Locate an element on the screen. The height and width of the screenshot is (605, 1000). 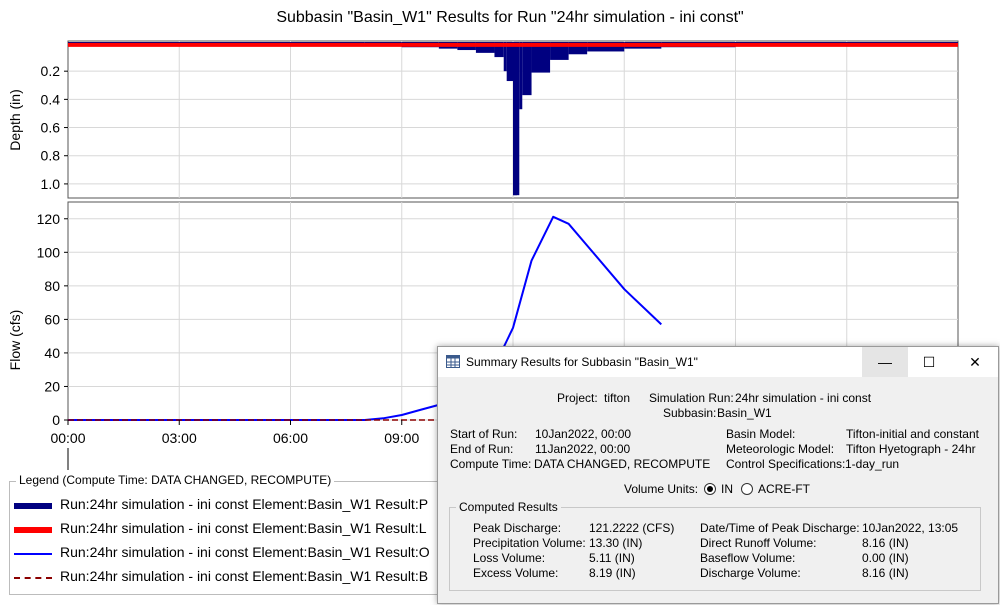
units-in-radio is located at coordinates (710, 489).